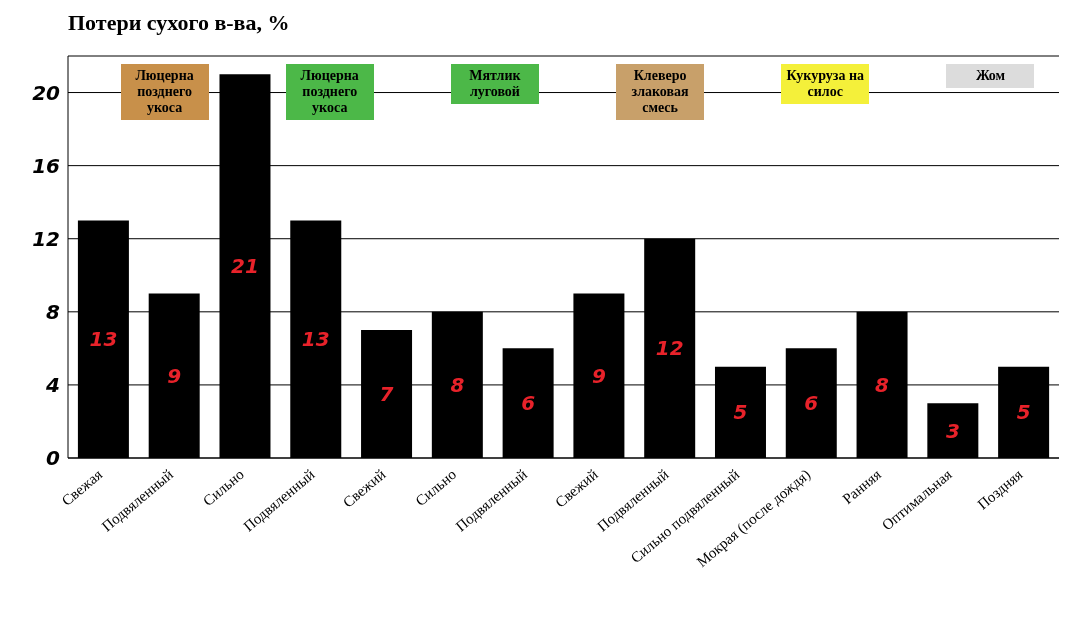 The width and height of the screenshot is (1073, 619). I want to click on group-label: Клеверо злаковая смесь, so click(660, 92).